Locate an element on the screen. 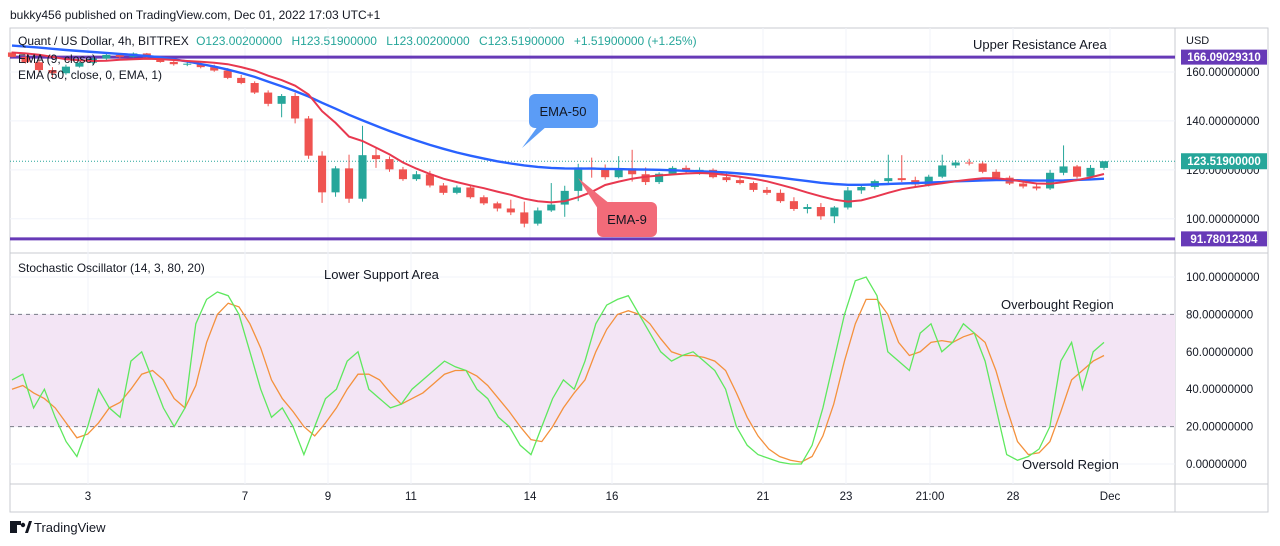 Image resolution: width=1280 pixels, height=546 pixels. lower-support-label: Lower Support Area is located at coordinates (382, 274).